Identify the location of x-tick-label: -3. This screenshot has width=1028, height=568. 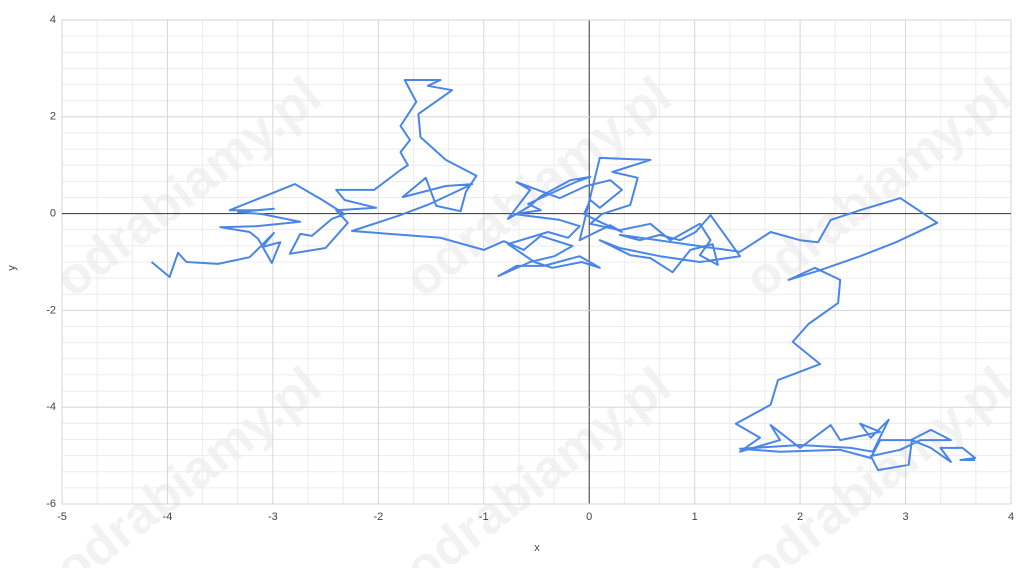
(273, 517).